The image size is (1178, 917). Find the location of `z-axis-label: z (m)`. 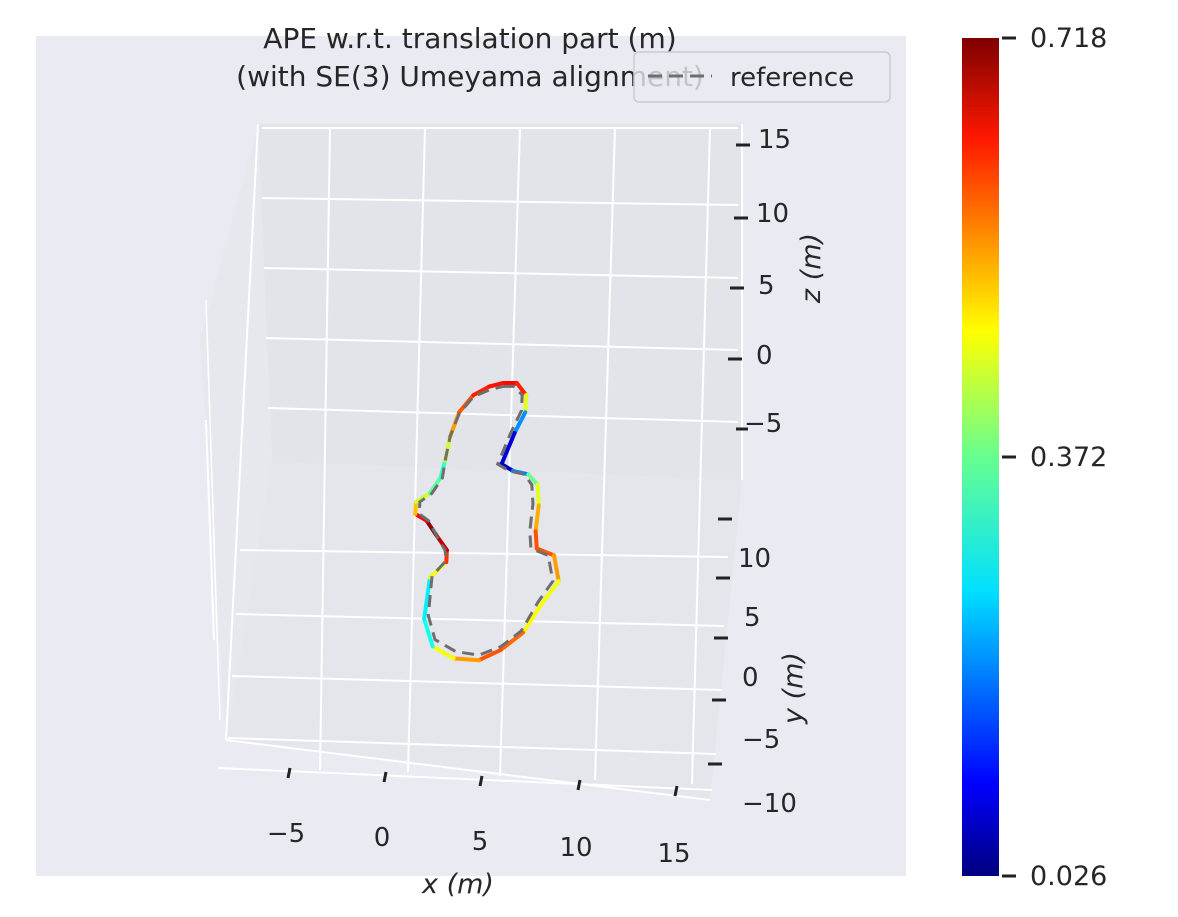

z-axis-label: z (m) is located at coordinates (811, 268).